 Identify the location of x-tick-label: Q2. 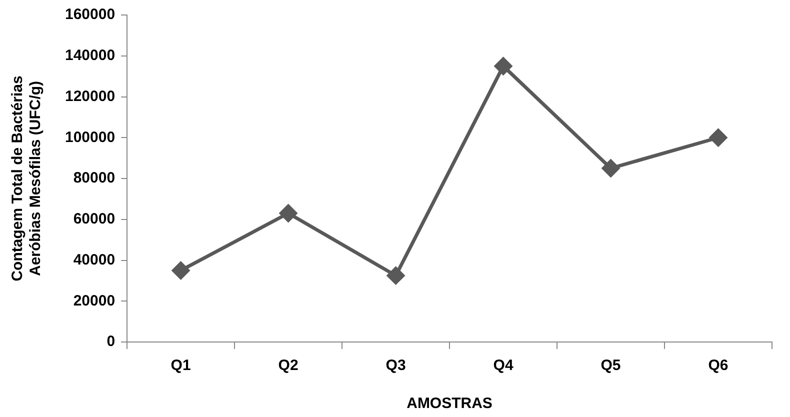
(288, 365).